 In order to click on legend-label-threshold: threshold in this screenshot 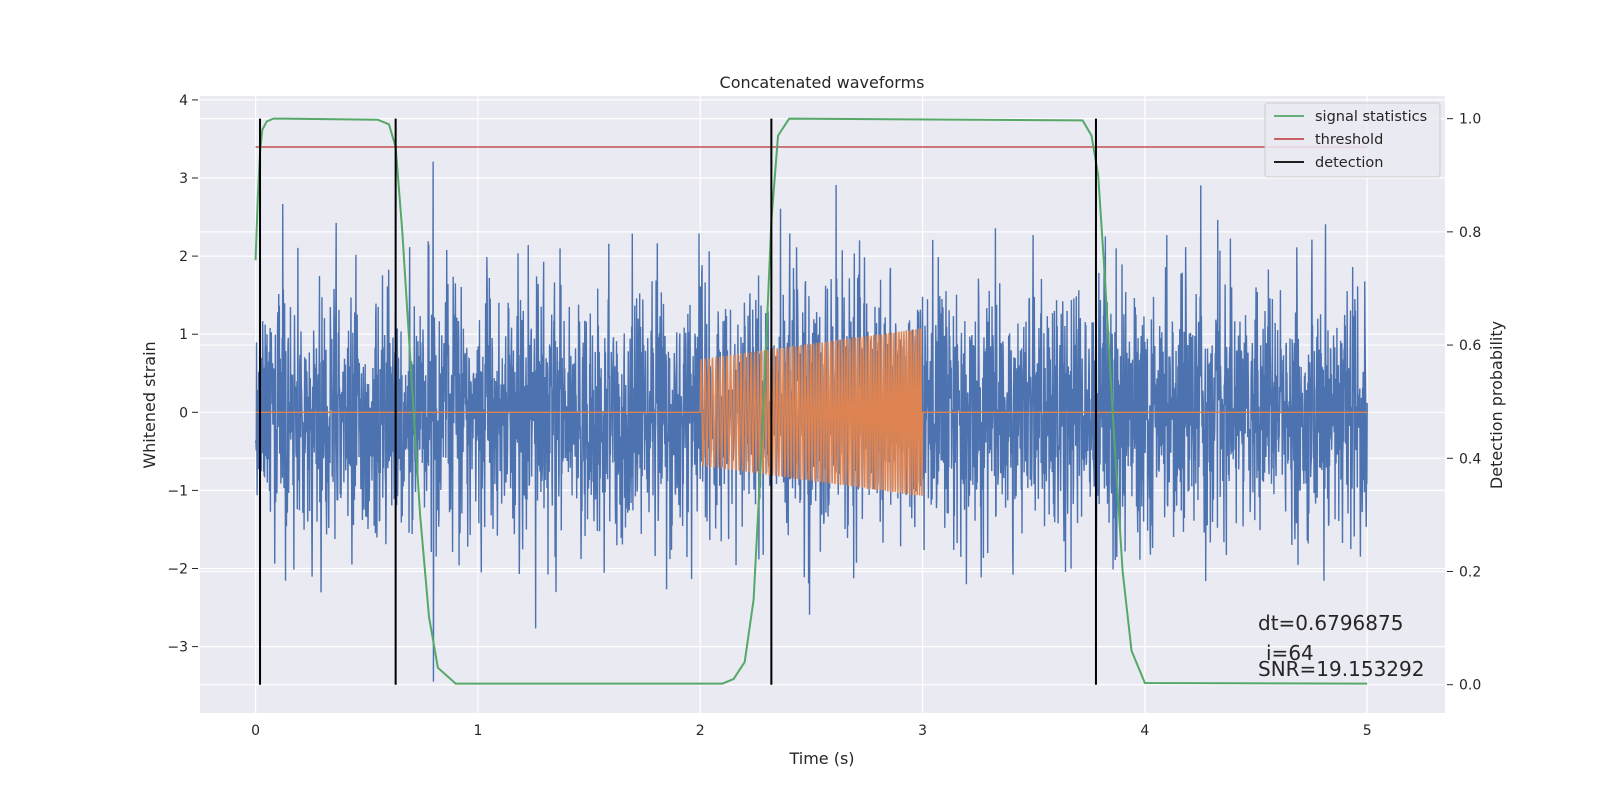, I will do `click(1349, 140)`.